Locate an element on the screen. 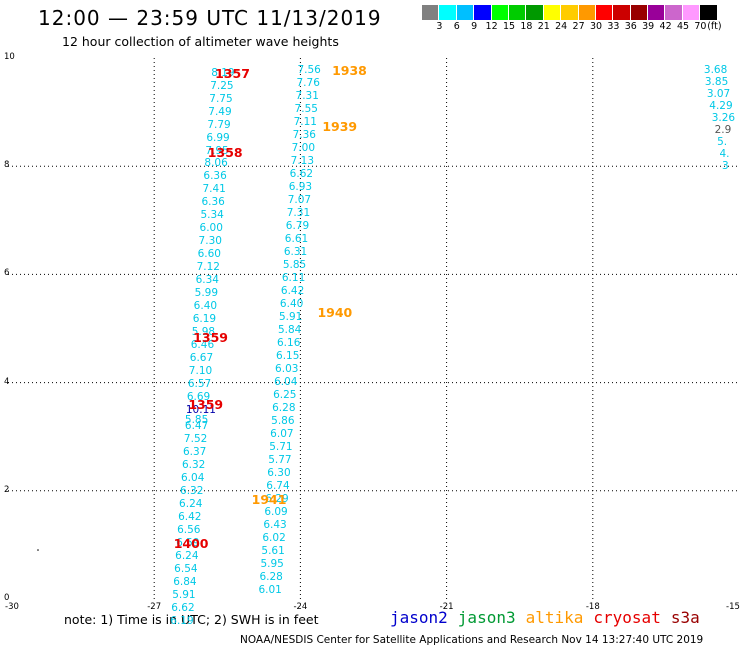 This screenshot has width=740, height=650. swh-value-left-track: 6.67 is located at coordinates (201, 357).